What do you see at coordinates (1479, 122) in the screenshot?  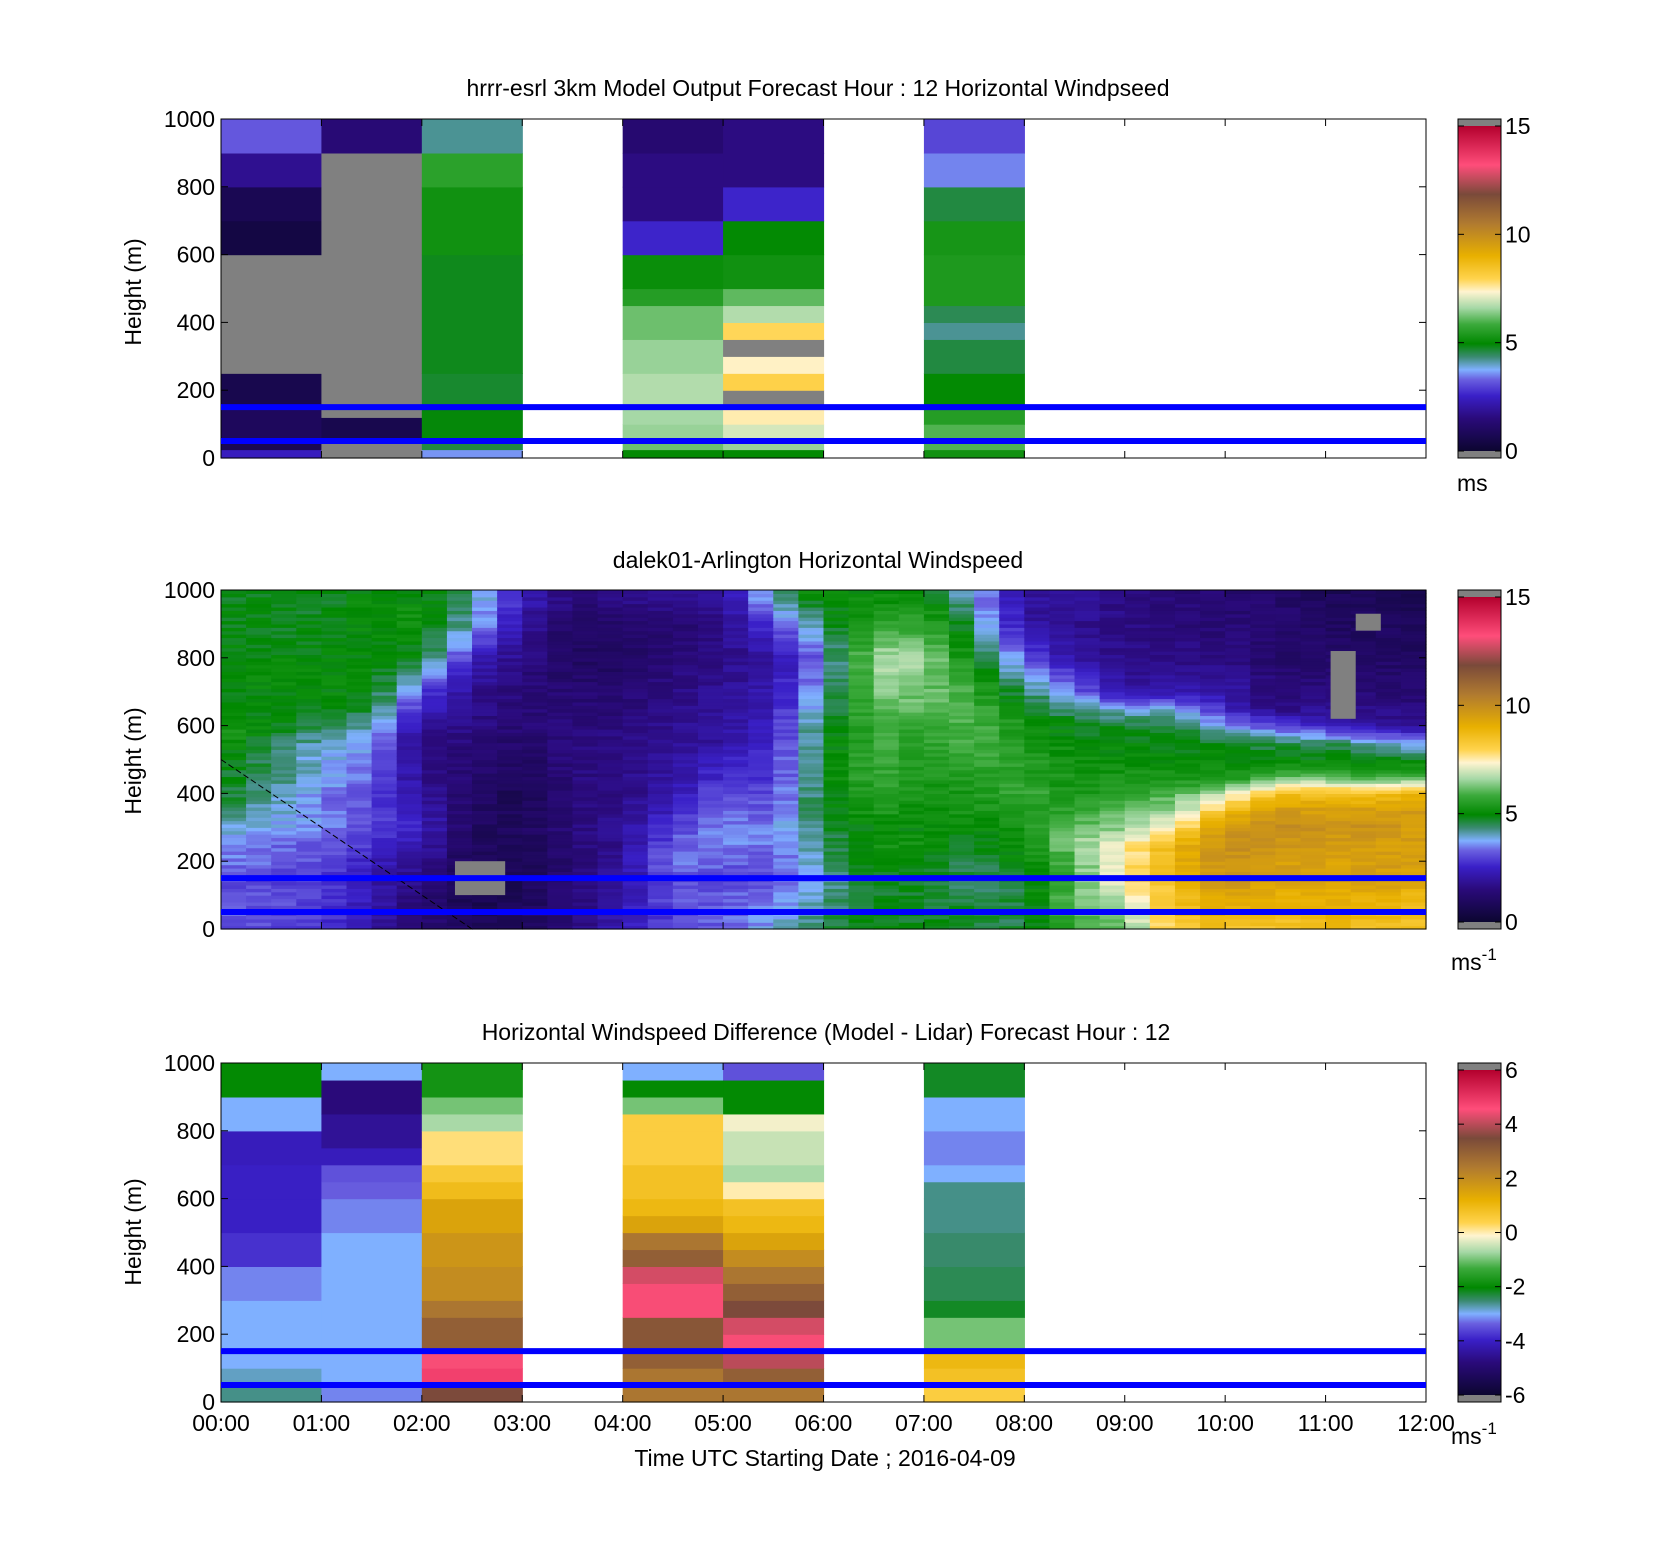 I see `colorbar-missing-top` at bounding box center [1479, 122].